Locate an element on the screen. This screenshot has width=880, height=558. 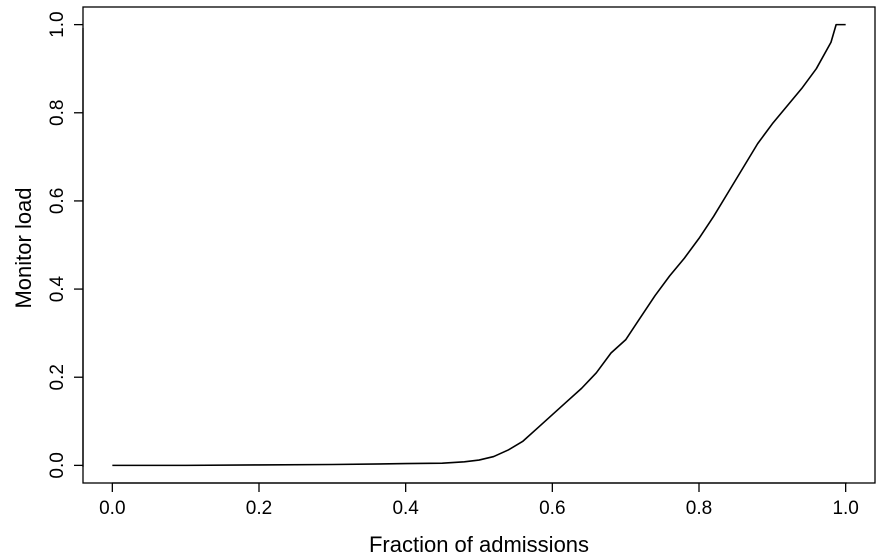
y-tick-label: 0.8 is located at coordinates (57, 113).